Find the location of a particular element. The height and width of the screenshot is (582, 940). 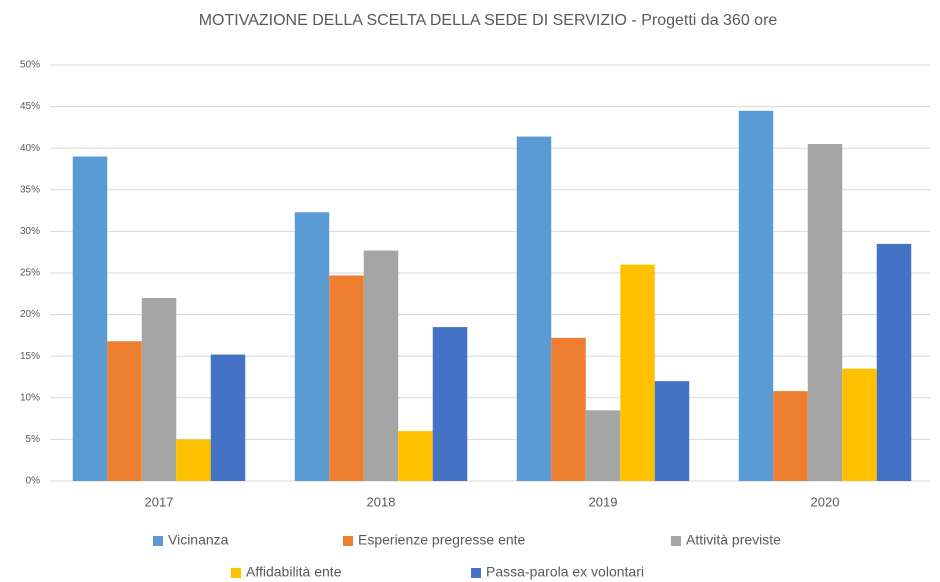

y-tick-label: 35% is located at coordinates (30, 189).